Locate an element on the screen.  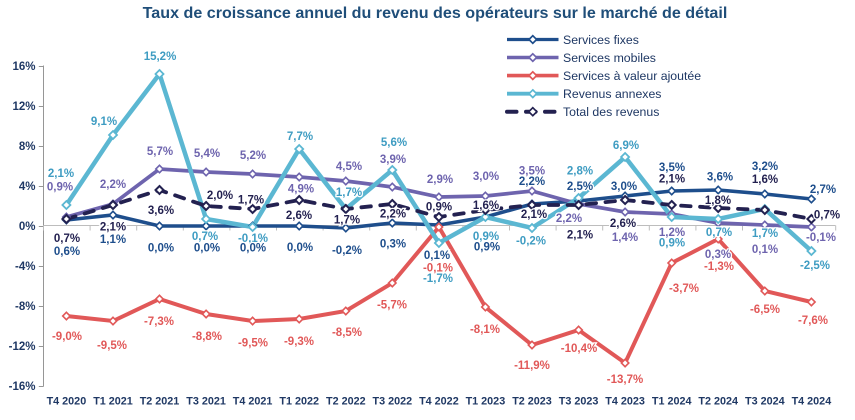
svg-text: Revenus annexes is located at coordinates (612, 94).